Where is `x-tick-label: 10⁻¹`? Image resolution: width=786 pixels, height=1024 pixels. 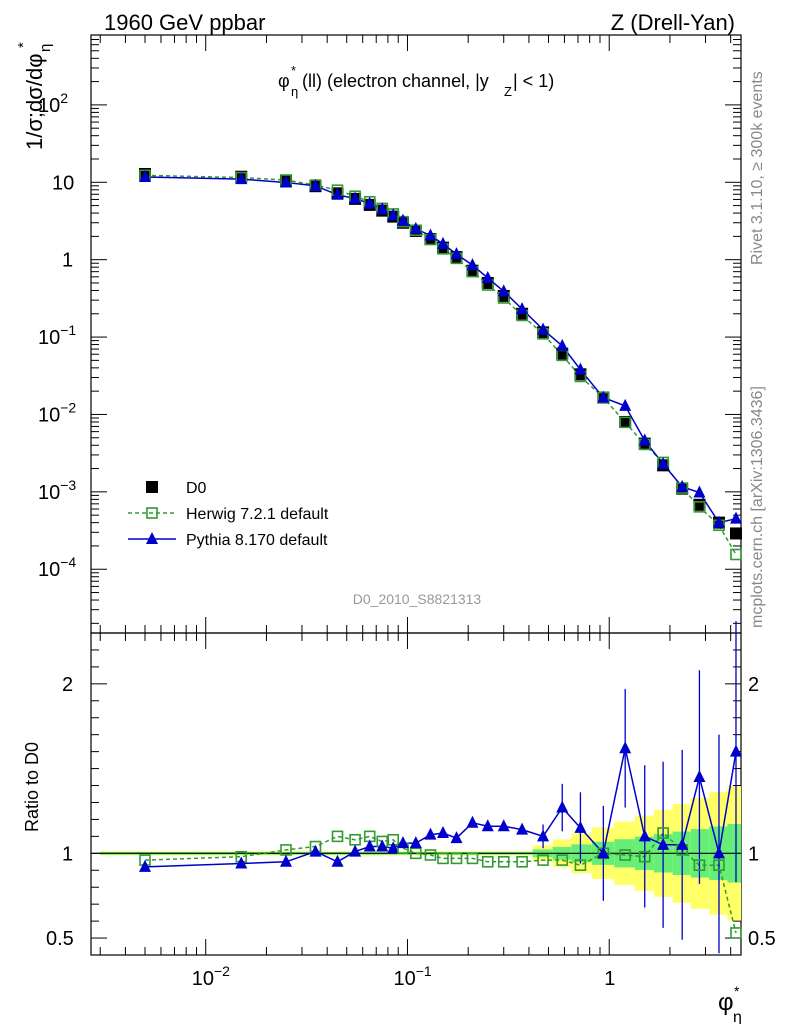
x-tick-label: 10⁻¹ is located at coordinates (412, 976).